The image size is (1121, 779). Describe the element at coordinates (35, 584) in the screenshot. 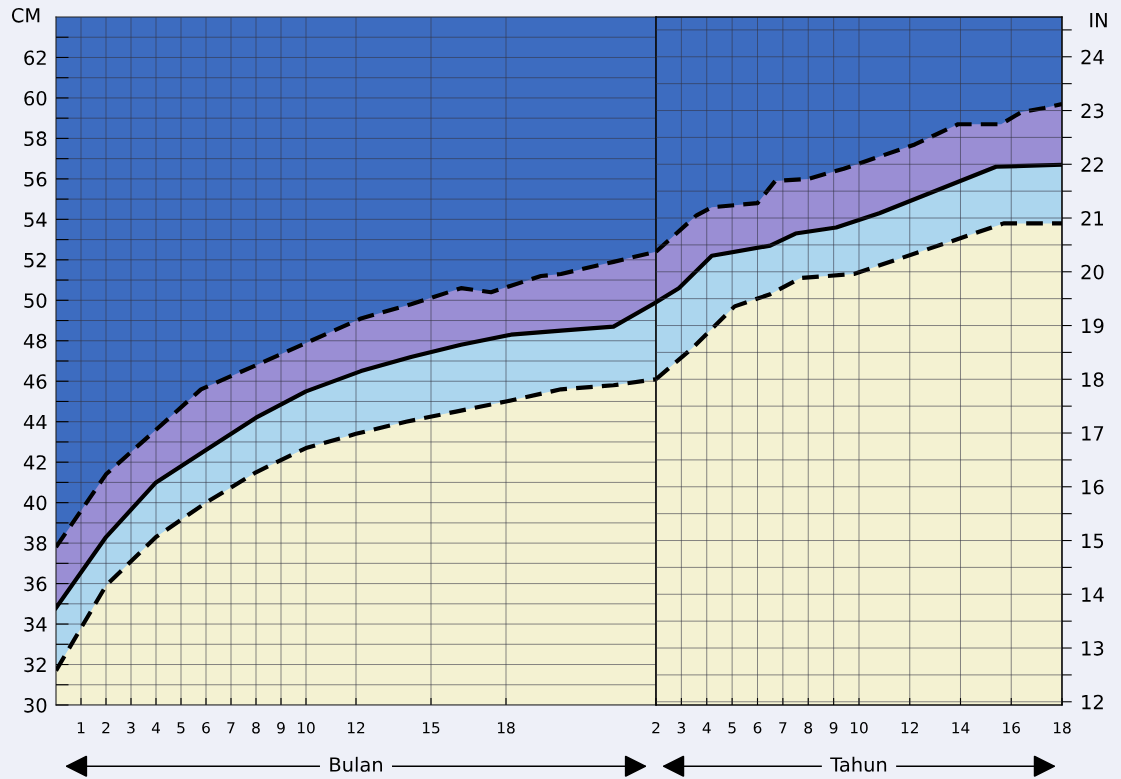

I see `y-tick-label: 36` at that location.